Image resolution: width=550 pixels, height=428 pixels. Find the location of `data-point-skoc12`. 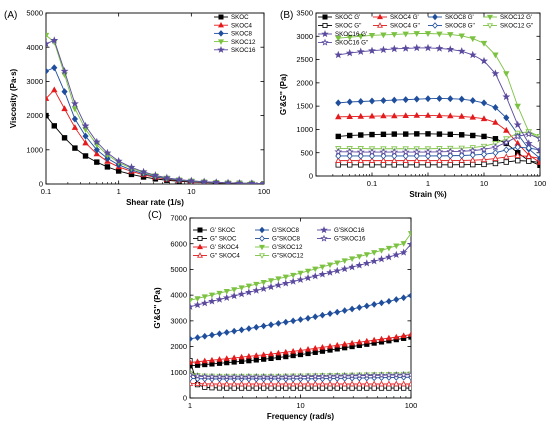

data-point-skoc12 is located at coordinates (48, 35).